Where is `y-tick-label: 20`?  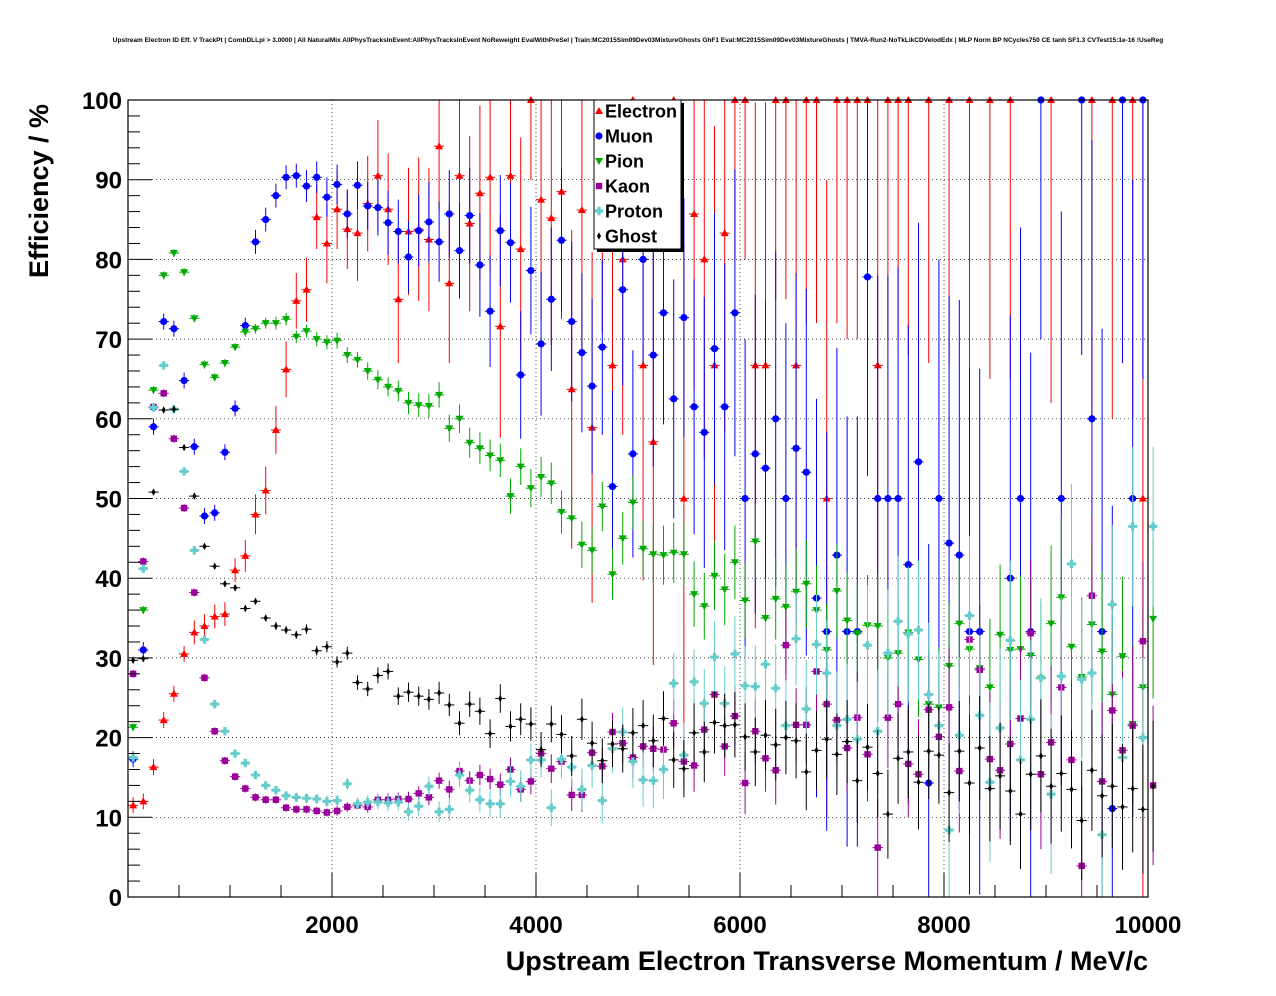
y-tick-label: 20 is located at coordinates (108, 739).